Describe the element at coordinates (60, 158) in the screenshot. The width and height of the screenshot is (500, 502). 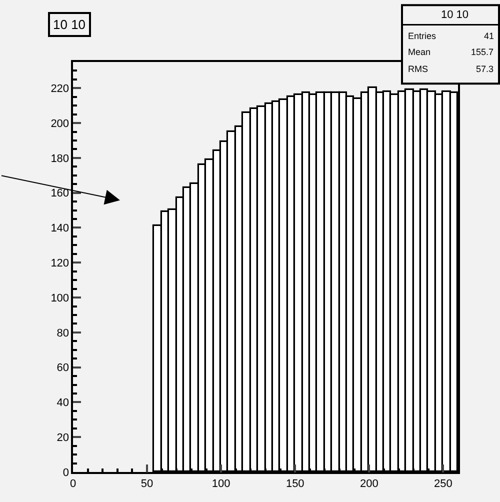
I see `y-tick-label: 180` at that location.